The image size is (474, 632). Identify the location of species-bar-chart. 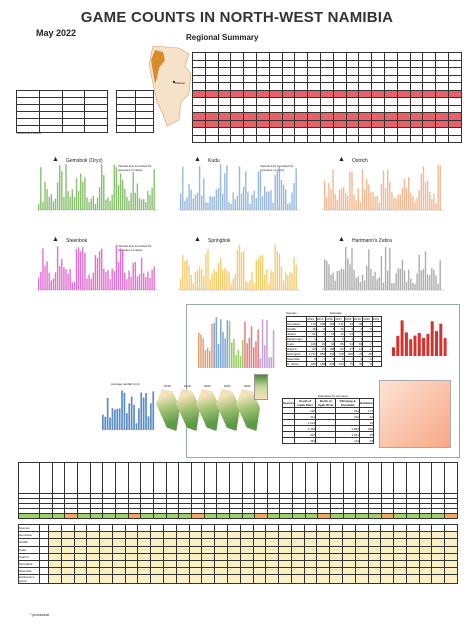
(383, 268).